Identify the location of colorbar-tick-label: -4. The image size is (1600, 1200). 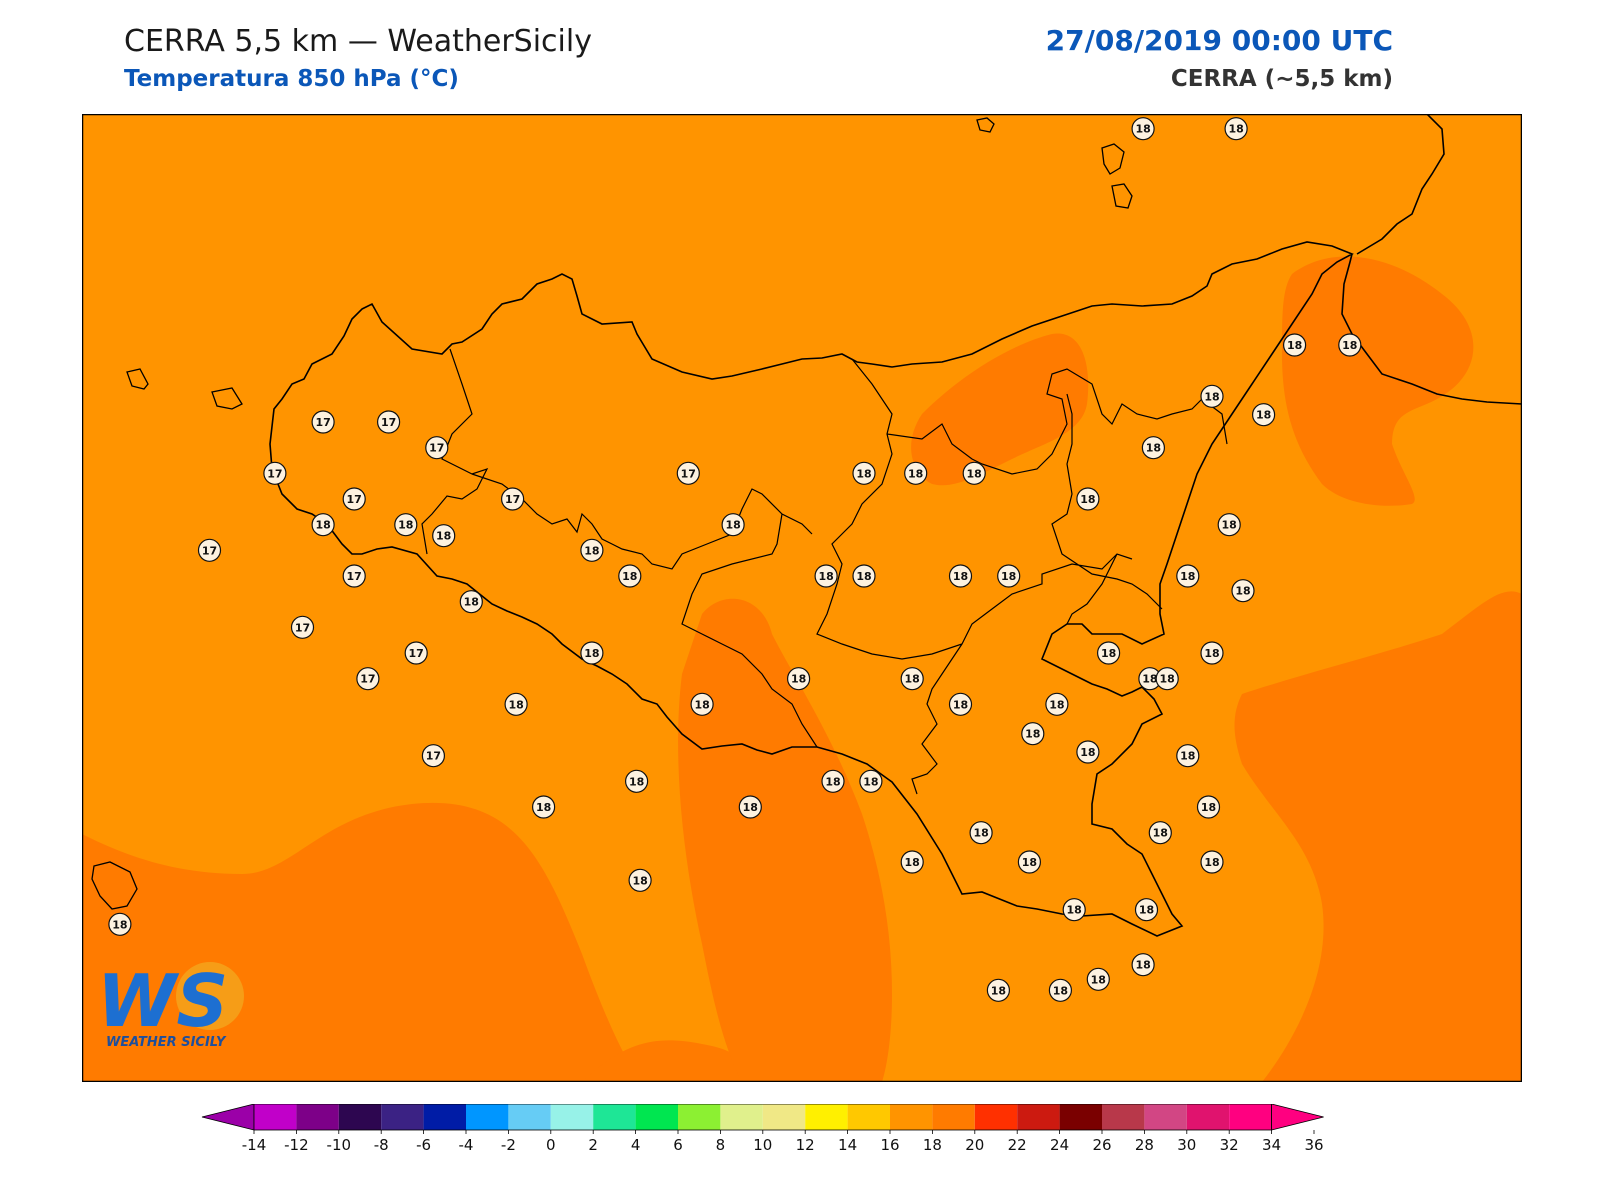
(466, 1145).